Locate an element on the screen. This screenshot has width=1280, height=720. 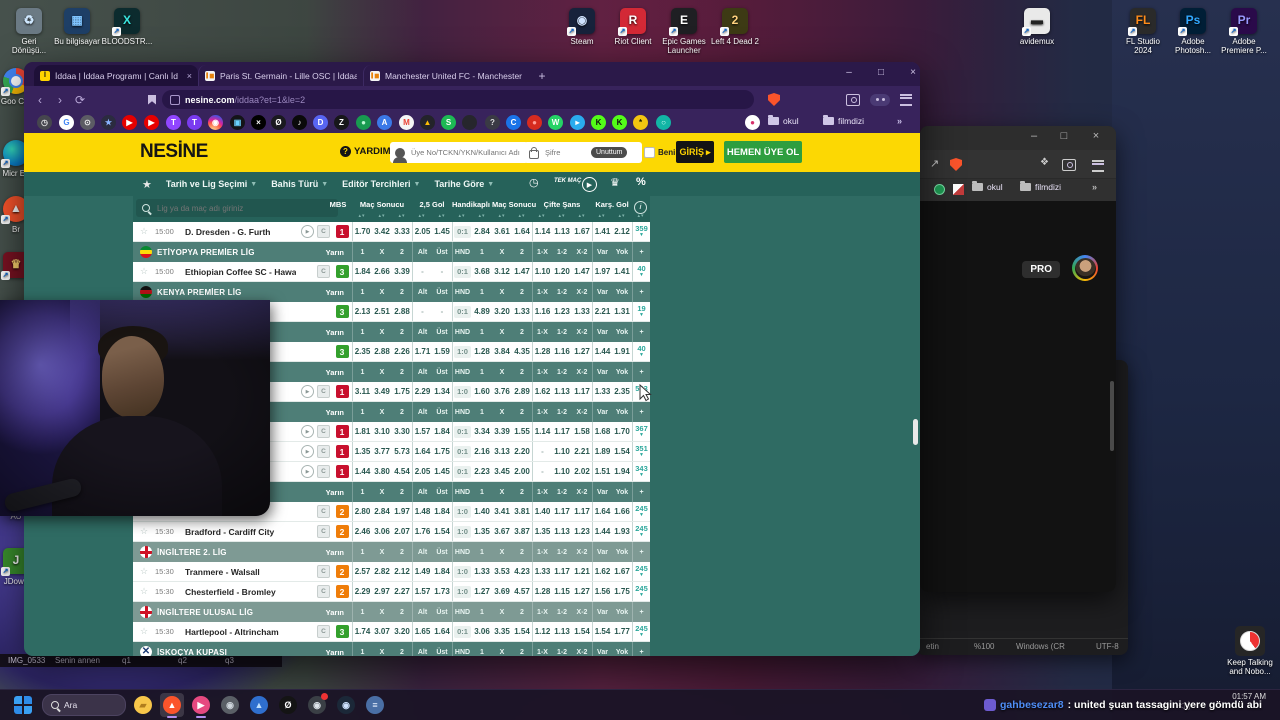
bookmark-translate-icon: A is located at coordinates (384, 122).